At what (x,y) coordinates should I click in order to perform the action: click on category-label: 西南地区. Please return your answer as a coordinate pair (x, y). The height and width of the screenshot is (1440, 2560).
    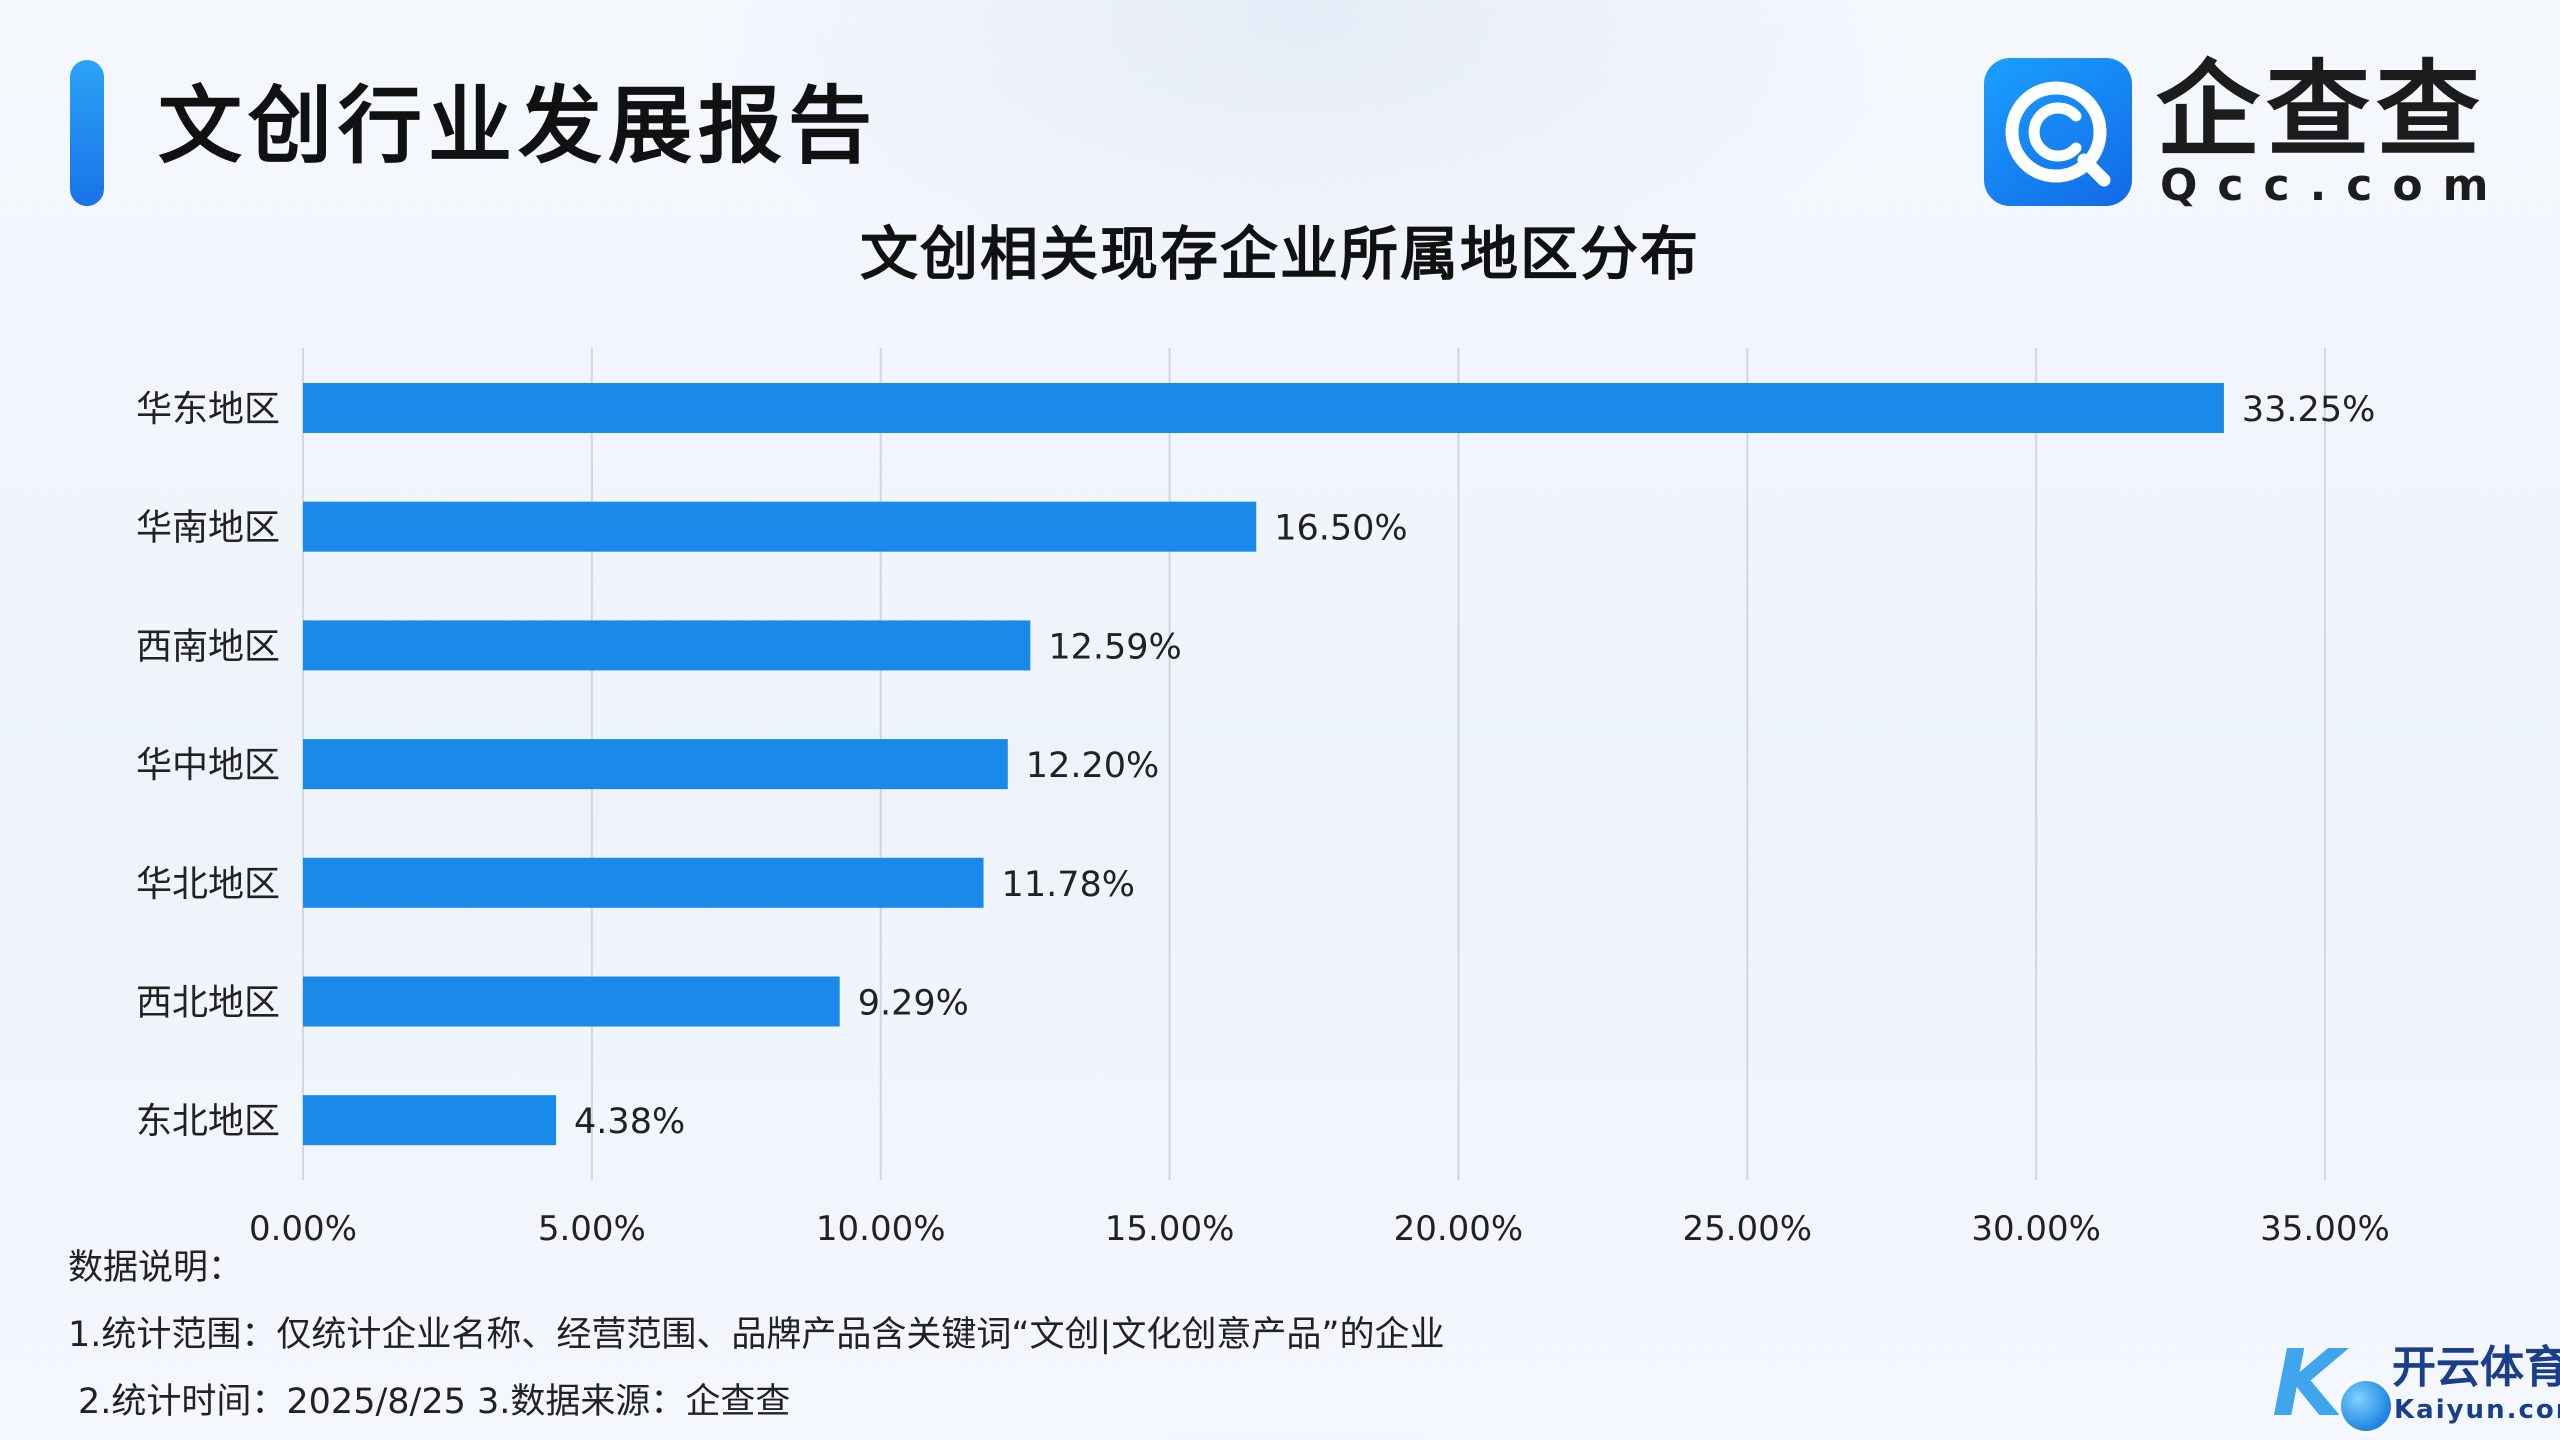
    Looking at the image, I should click on (208, 646).